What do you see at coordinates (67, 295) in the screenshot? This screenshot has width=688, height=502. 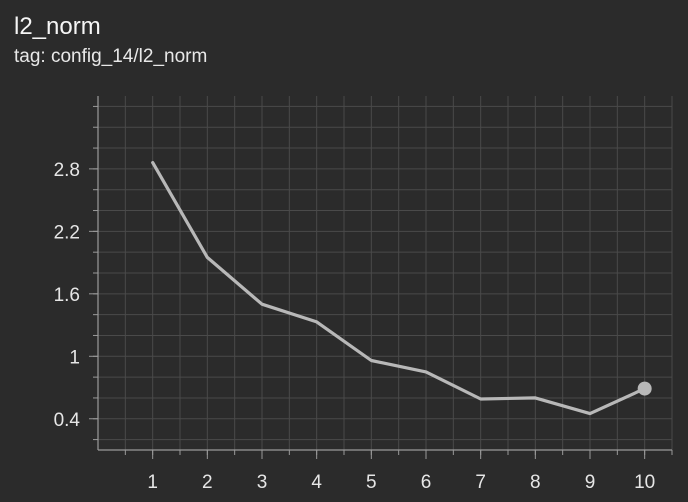 I see `y-tick-label: 1.6` at bounding box center [67, 295].